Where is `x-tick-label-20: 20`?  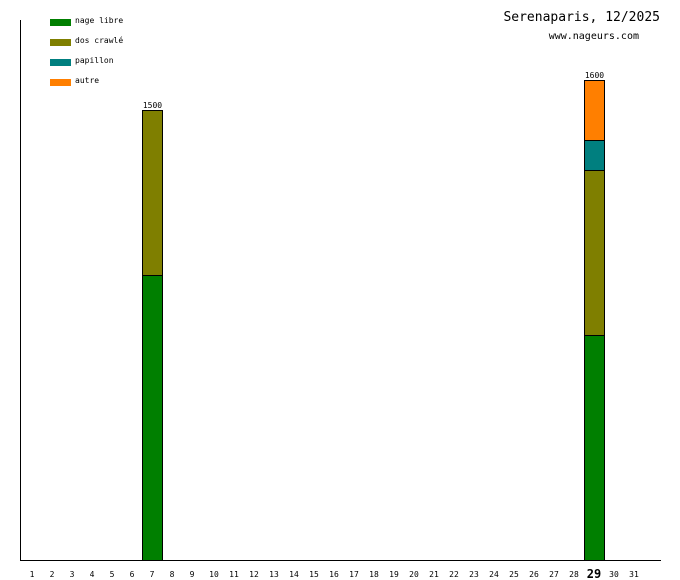
x-tick-label-20: 20 is located at coordinates (414, 574).